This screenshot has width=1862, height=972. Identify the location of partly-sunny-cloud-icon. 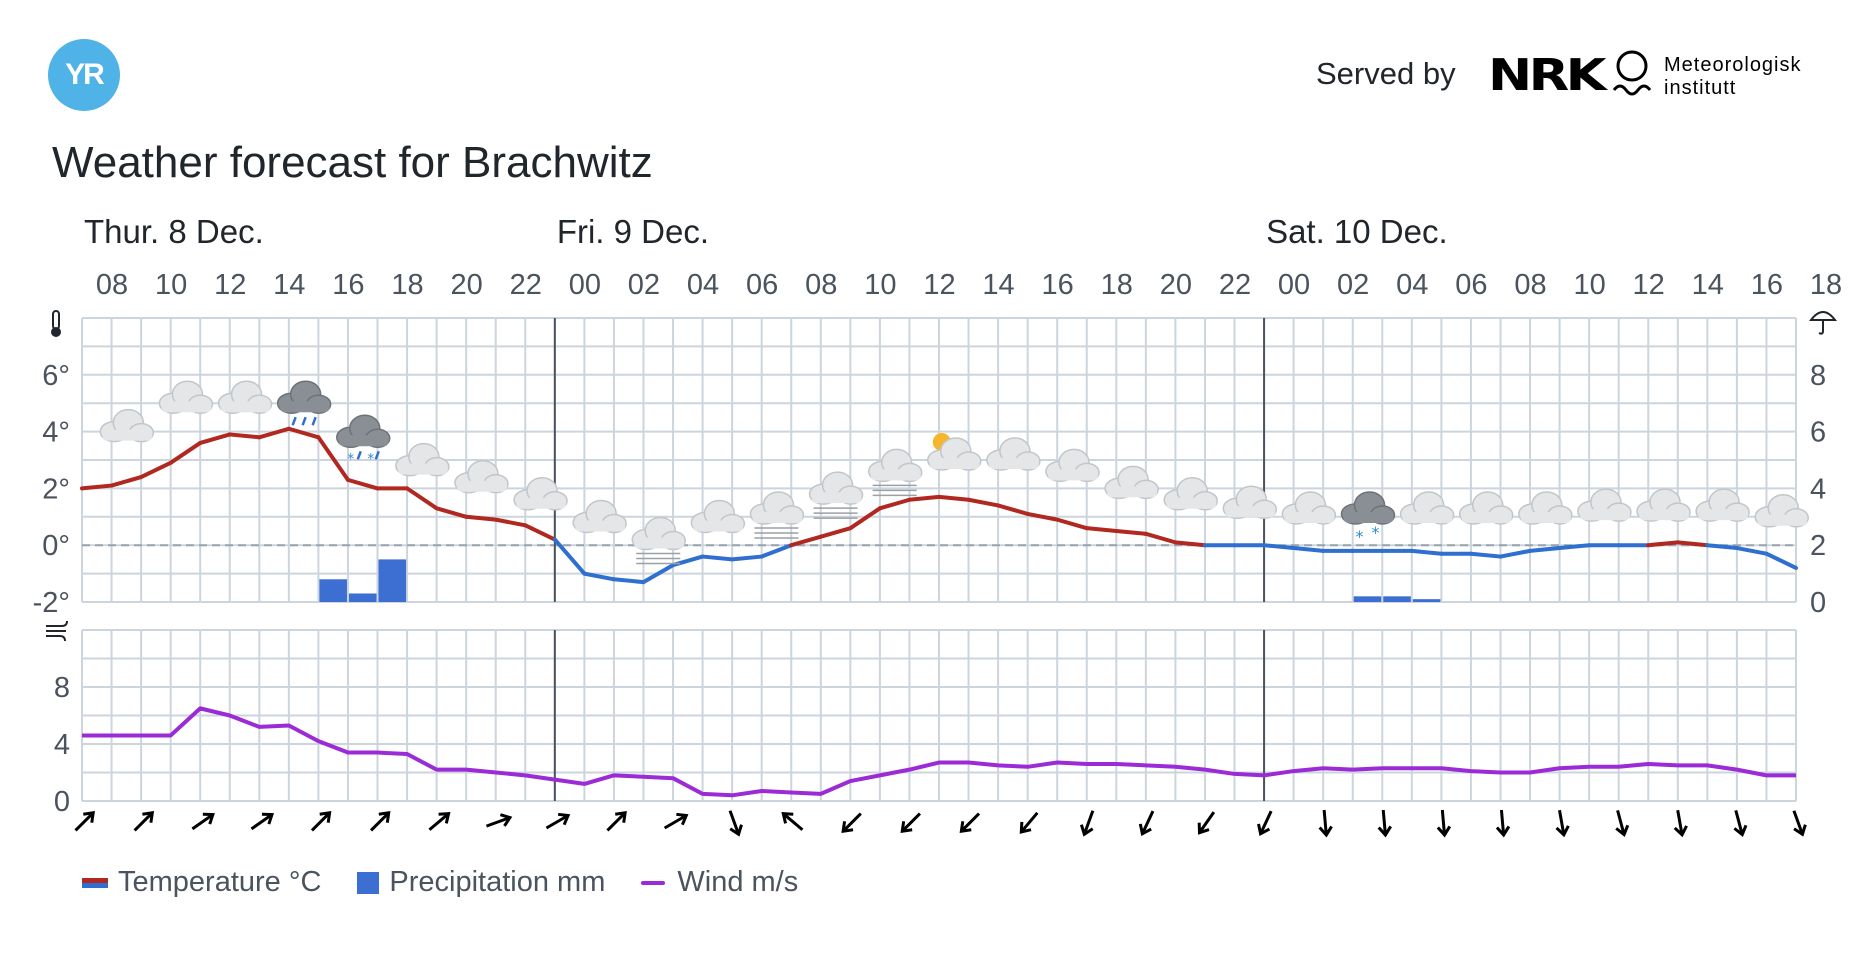
(954, 454).